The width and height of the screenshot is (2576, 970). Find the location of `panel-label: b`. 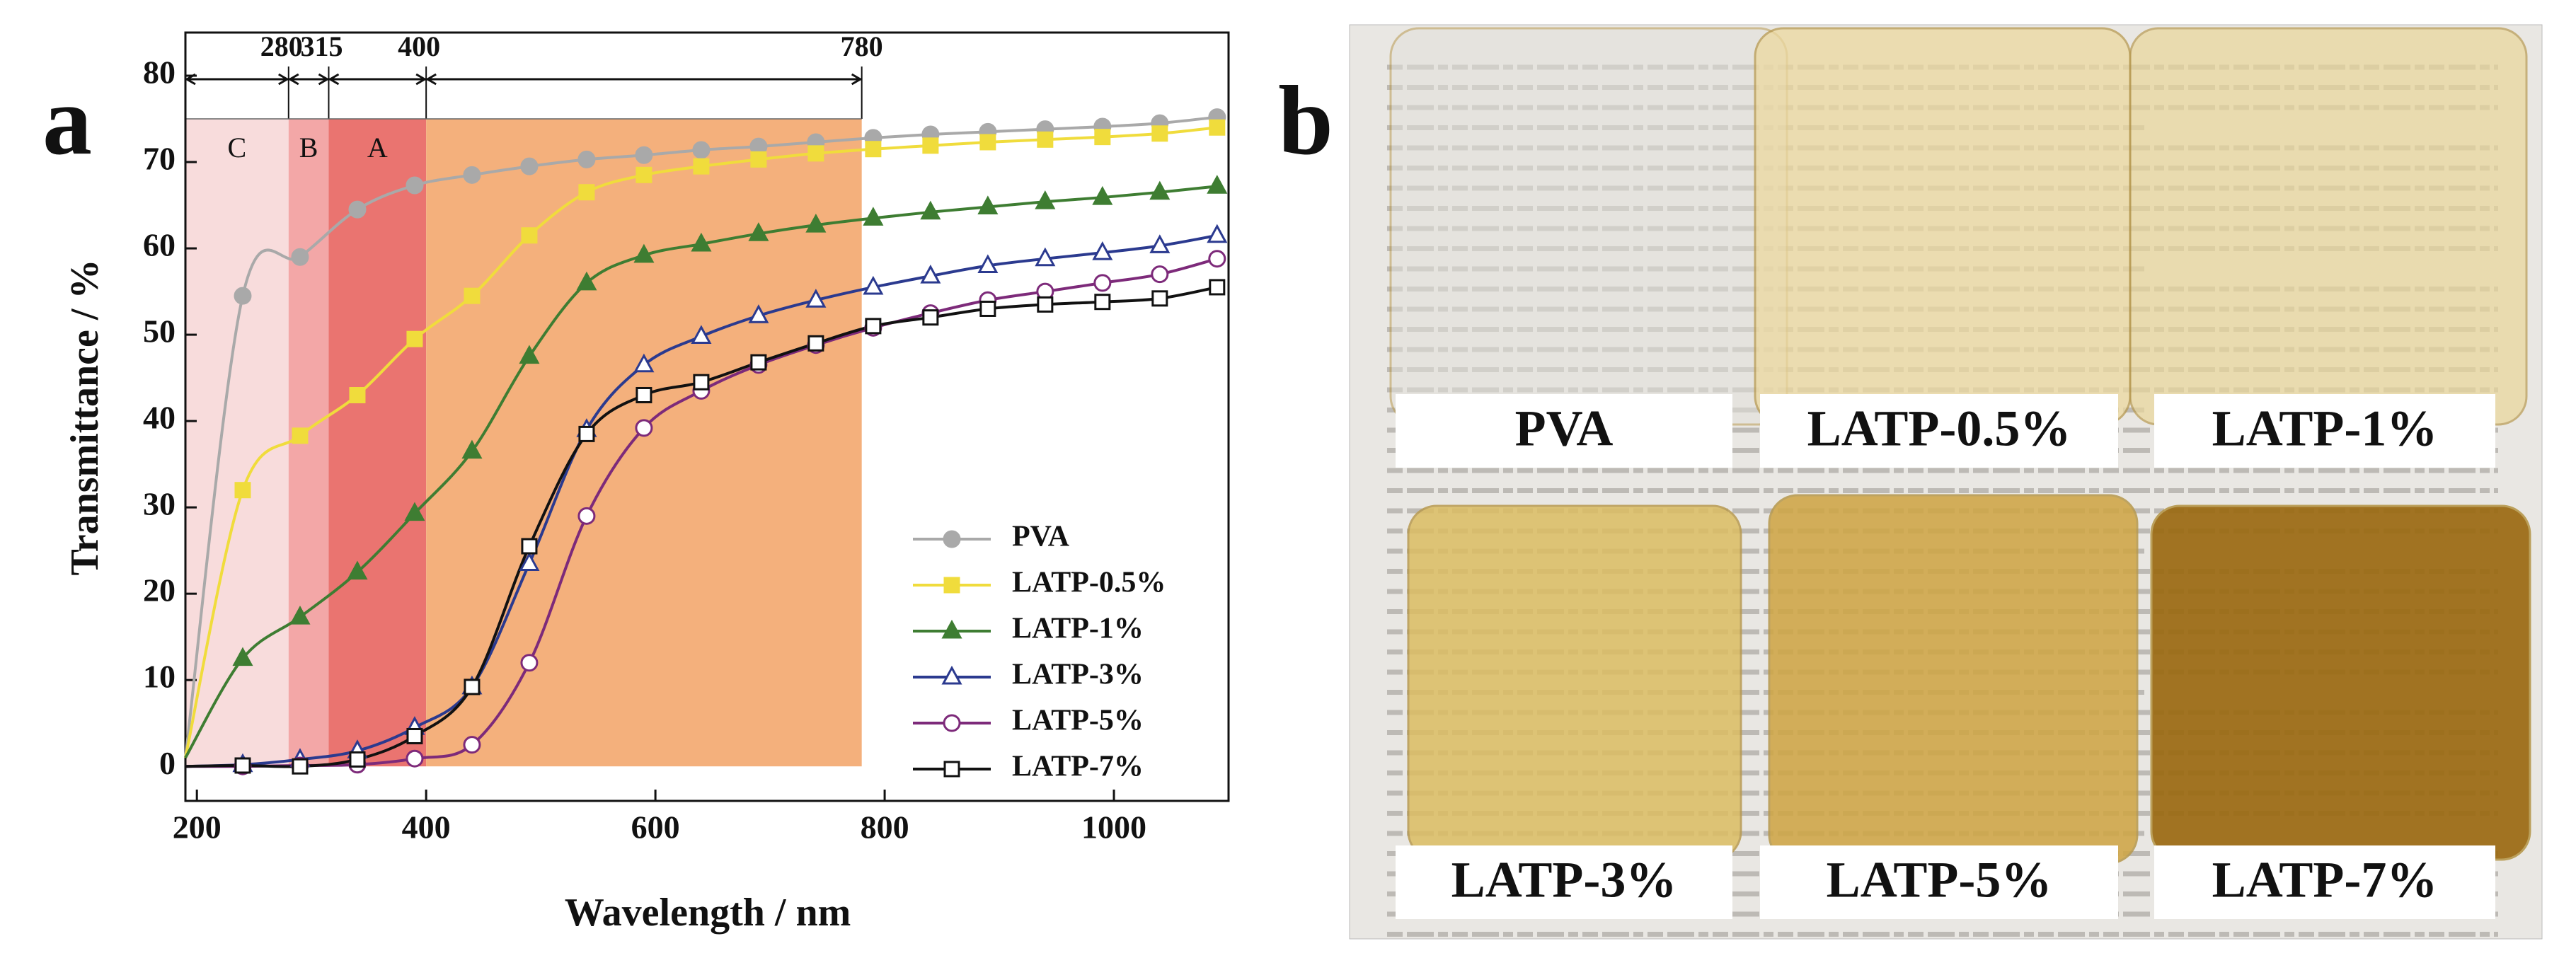

panel-label: b is located at coordinates (1305, 121).